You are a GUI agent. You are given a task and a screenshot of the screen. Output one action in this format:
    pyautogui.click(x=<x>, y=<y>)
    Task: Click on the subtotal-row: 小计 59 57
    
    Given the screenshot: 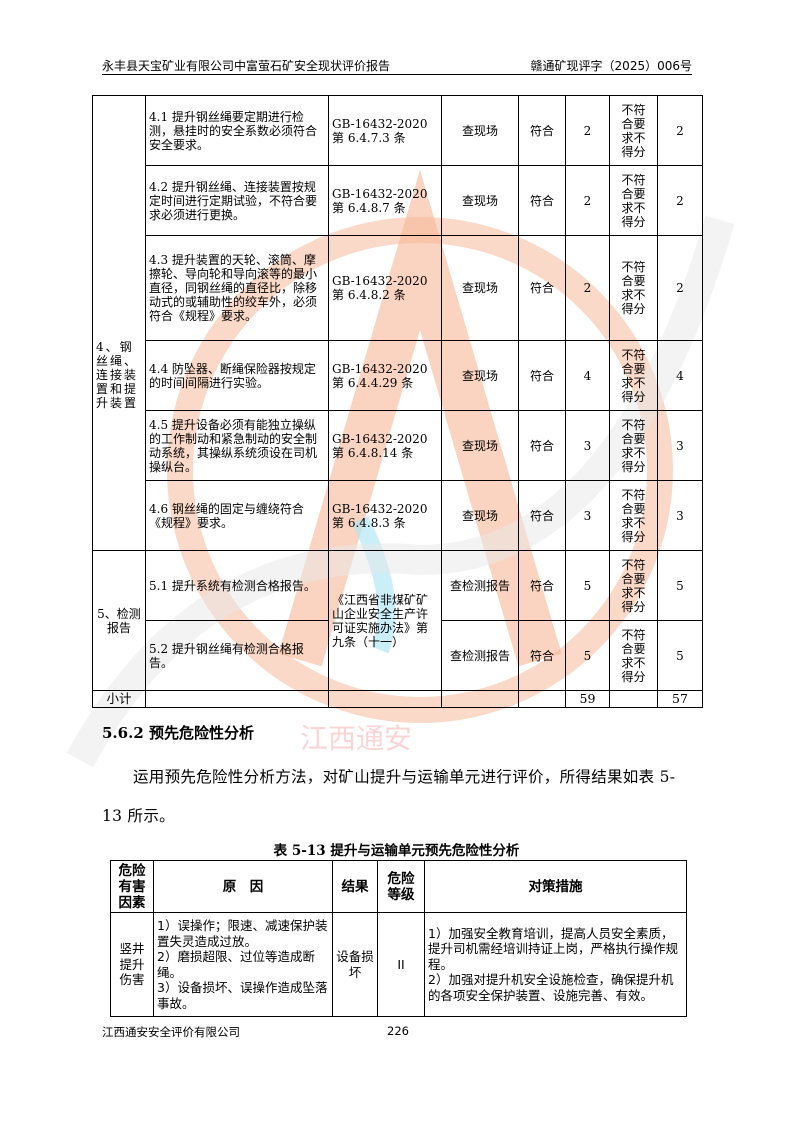 What is the action you would take?
    pyautogui.click(x=397, y=699)
    